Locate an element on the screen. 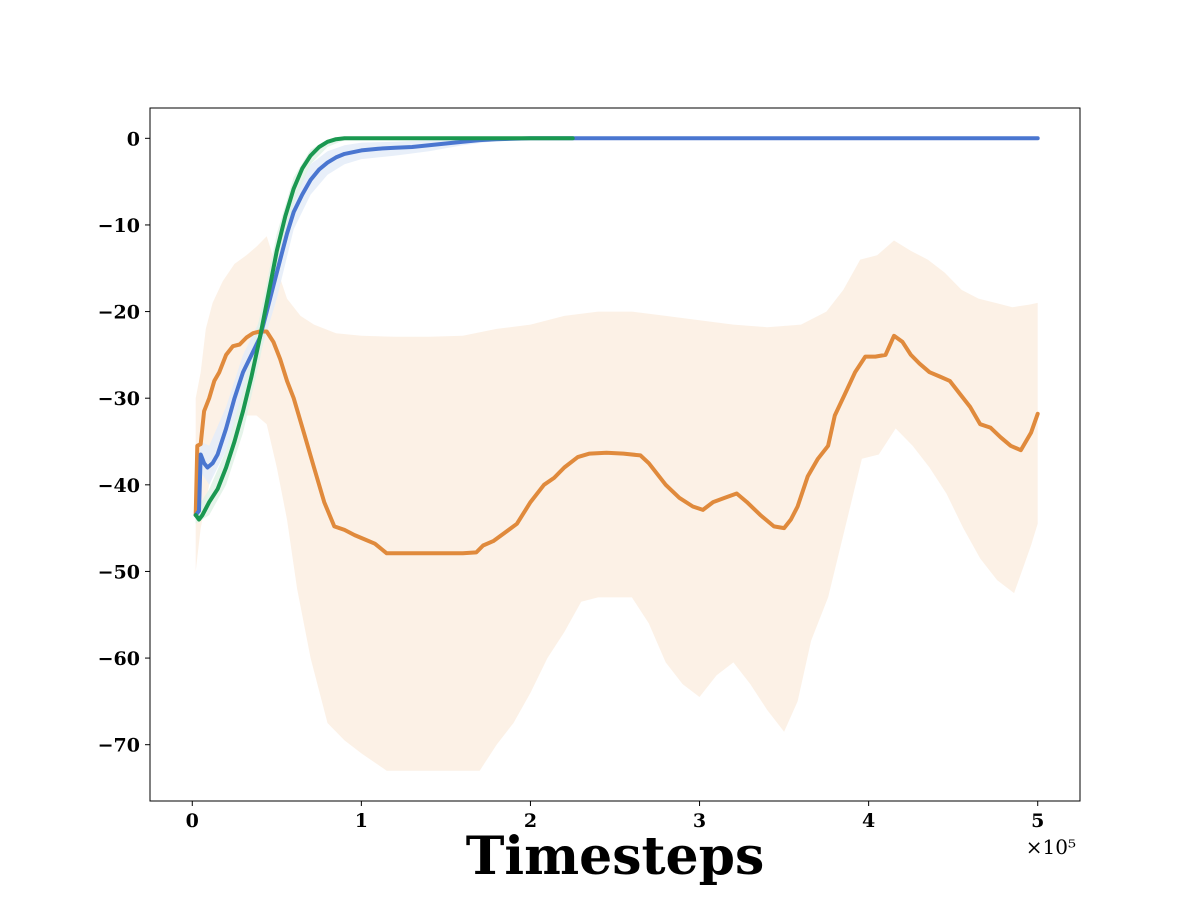  y-tick-label: −30 is located at coordinates (119, 399).